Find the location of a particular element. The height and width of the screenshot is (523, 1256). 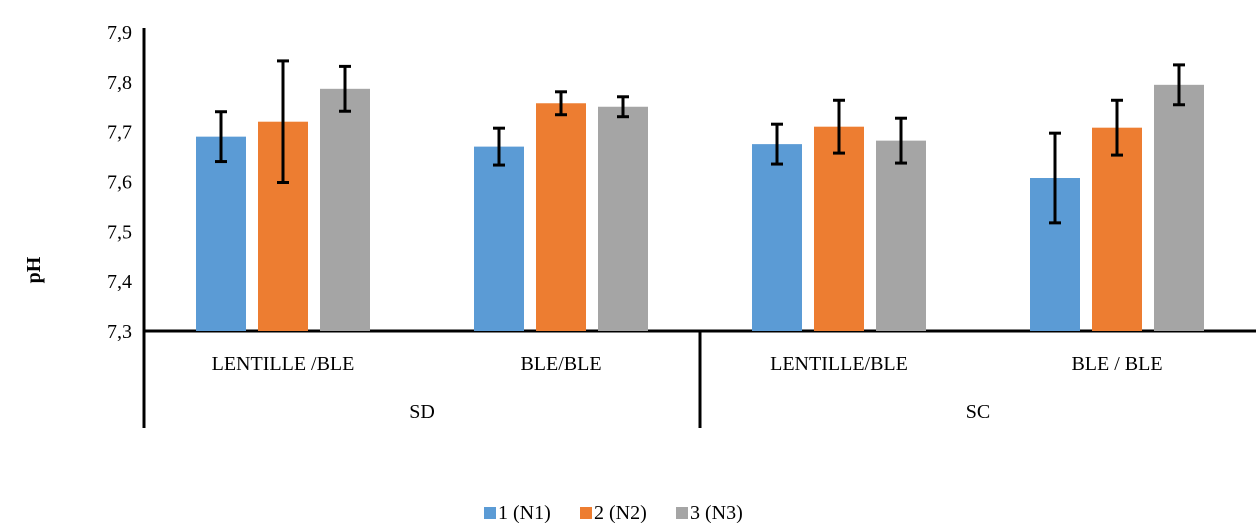

x-group-label: SD is located at coordinates (422, 412).